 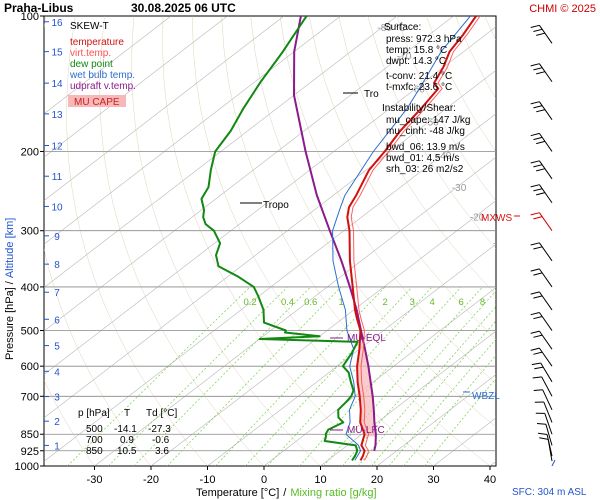 What do you see at coordinates (161, 413) in the screenshot?
I see `table-header-td: Td [°C]` at bounding box center [161, 413].